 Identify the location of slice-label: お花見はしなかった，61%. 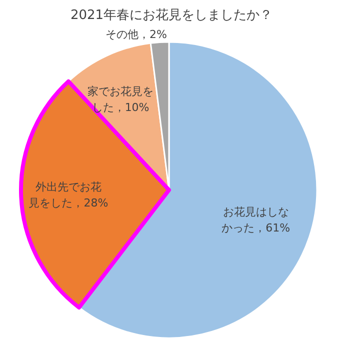
(256, 219).